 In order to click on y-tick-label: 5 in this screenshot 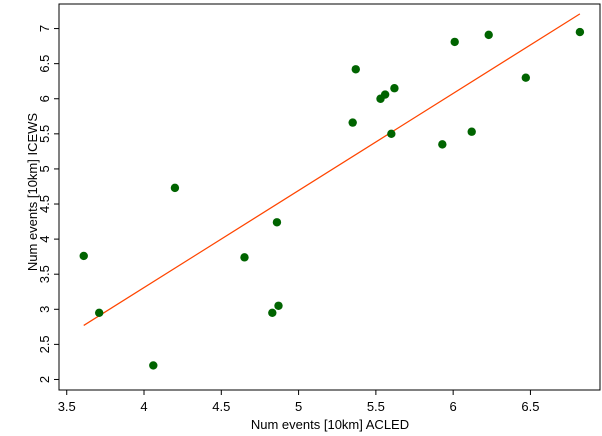, I will do `click(44, 168)`.